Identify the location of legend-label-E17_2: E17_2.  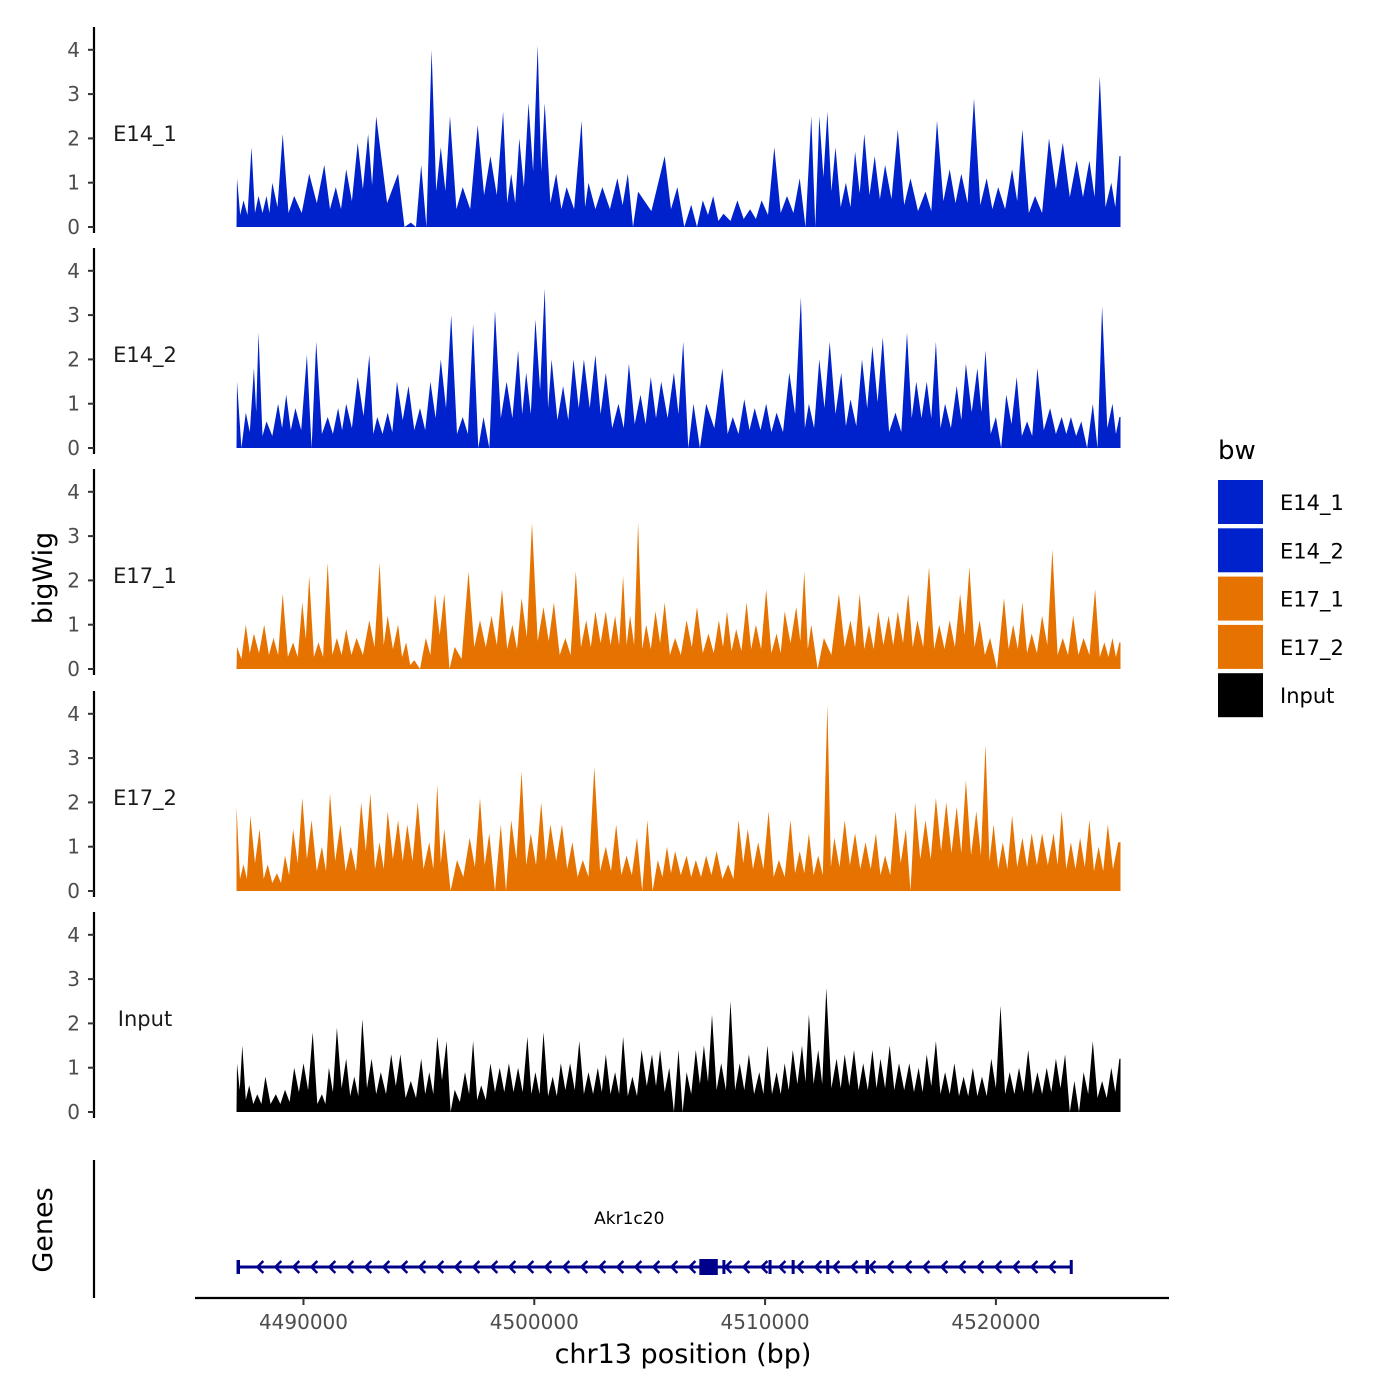
(1312, 648).